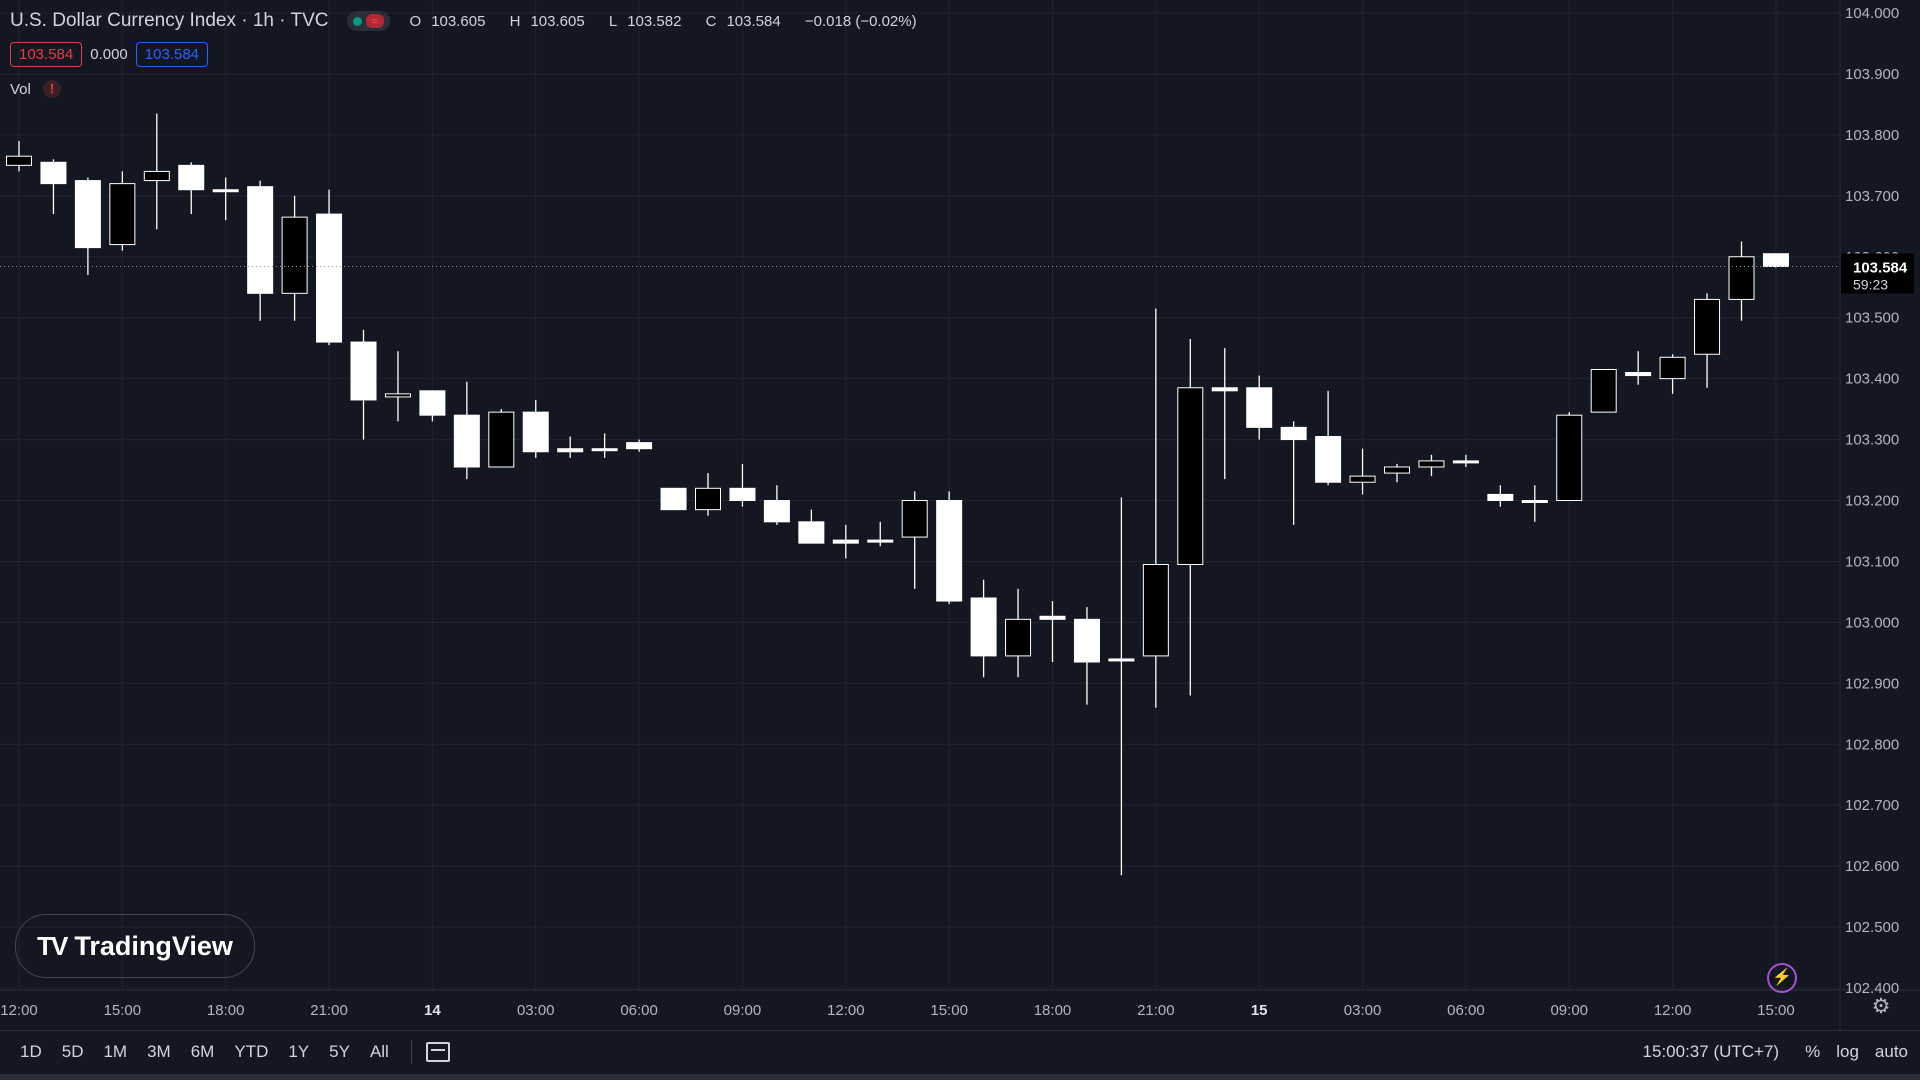 The height and width of the screenshot is (1080, 1920). What do you see at coordinates (1847, 1051) in the screenshot?
I see `log-toggle: log` at bounding box center [1847, 1051].